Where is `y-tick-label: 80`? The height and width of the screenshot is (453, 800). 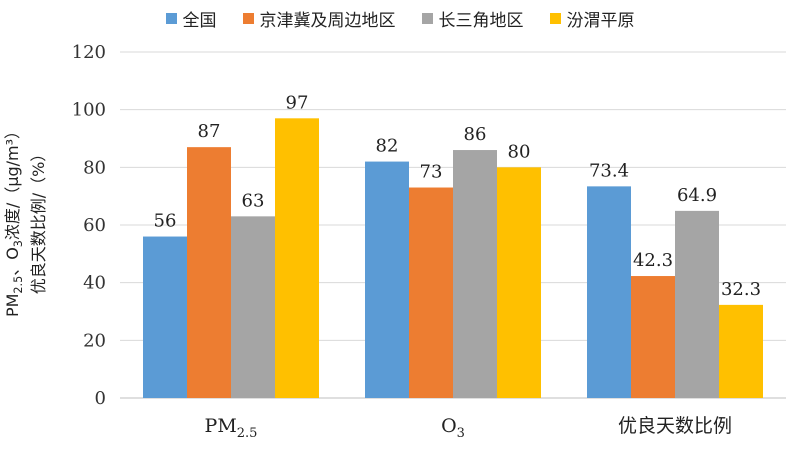
y-tick-label: 80 is located at coordinates (94, 167).